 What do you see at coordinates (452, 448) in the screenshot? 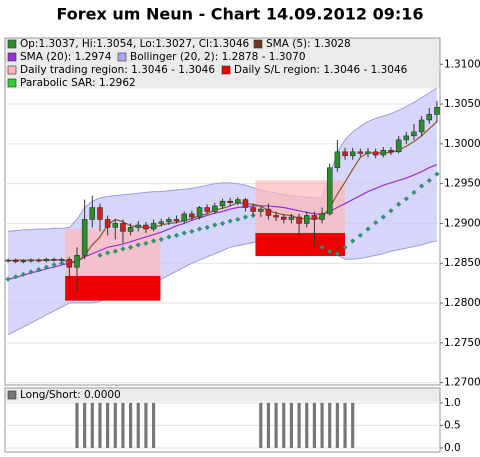
I see `y-tick-label: 0.0` at bounding box center [452, 448].